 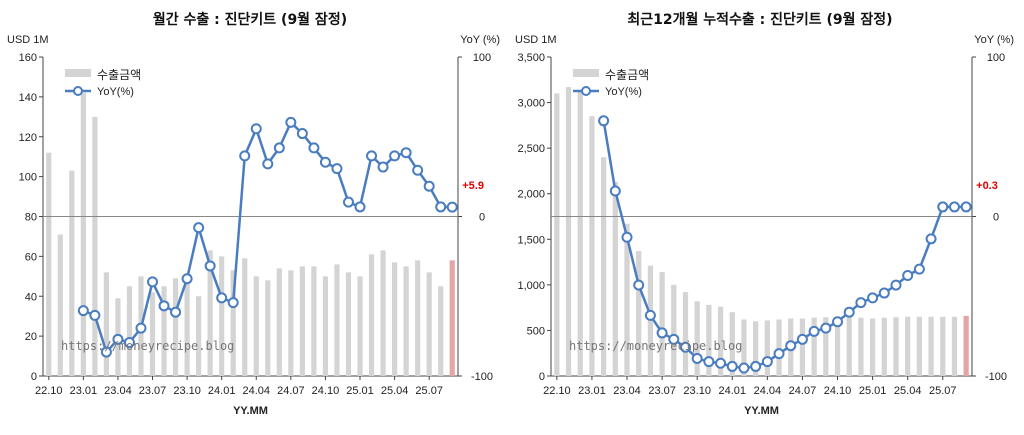 What do you see at coordinates (482, 377) in the screenshot?
I see `right-tick-label: -100` at bounding box center [482, 377].